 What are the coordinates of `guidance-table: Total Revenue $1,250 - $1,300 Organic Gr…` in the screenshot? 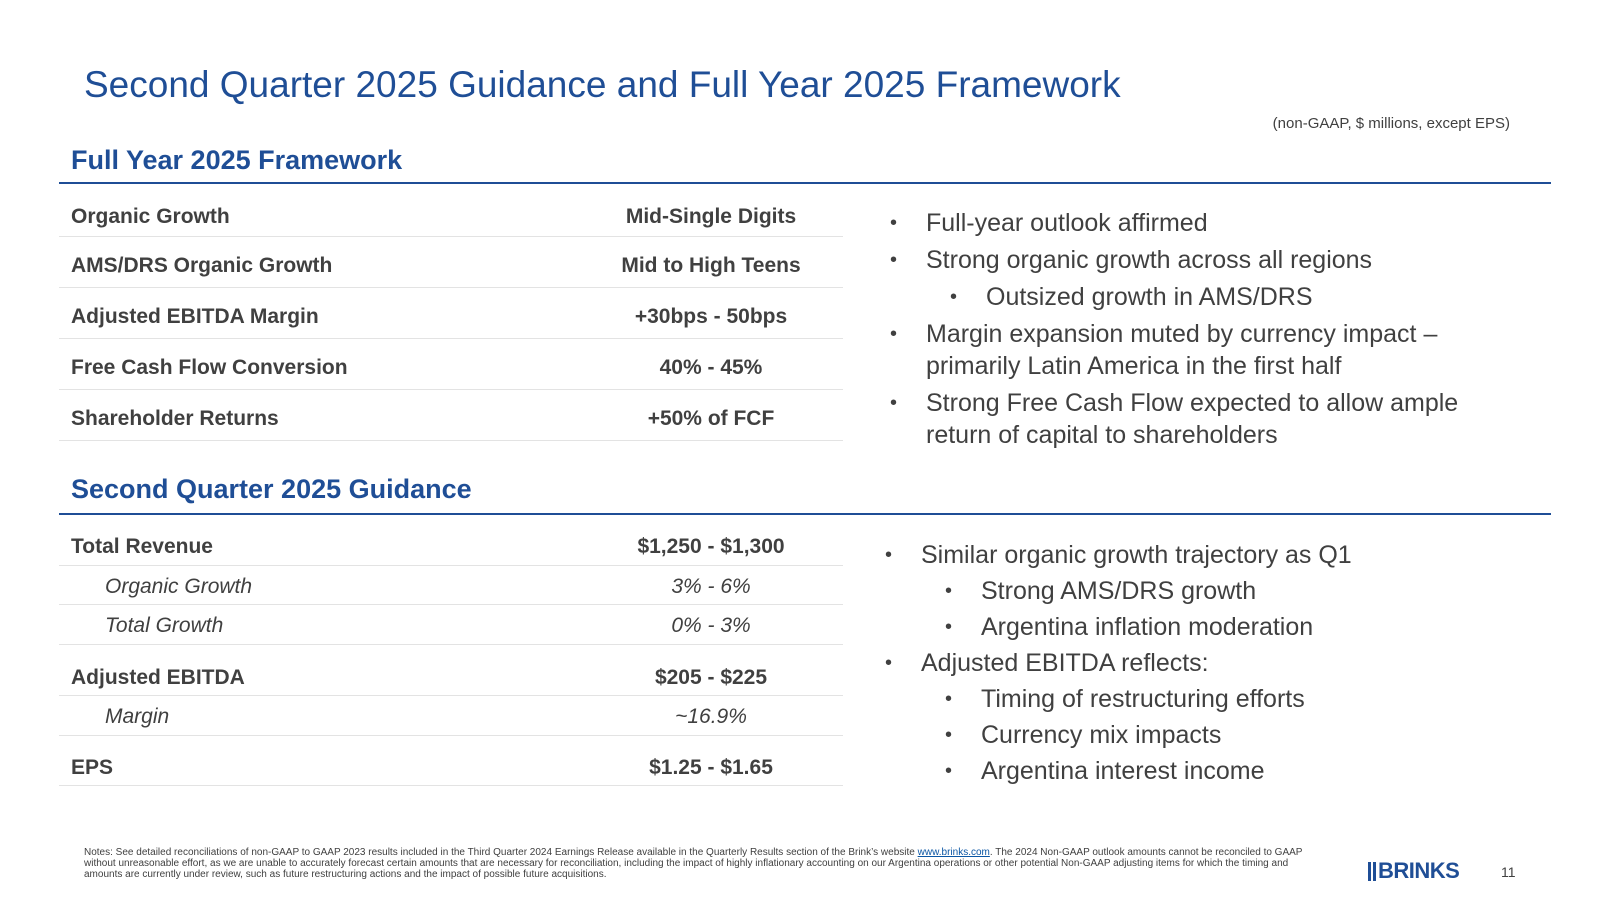 It's located at (451, 652).